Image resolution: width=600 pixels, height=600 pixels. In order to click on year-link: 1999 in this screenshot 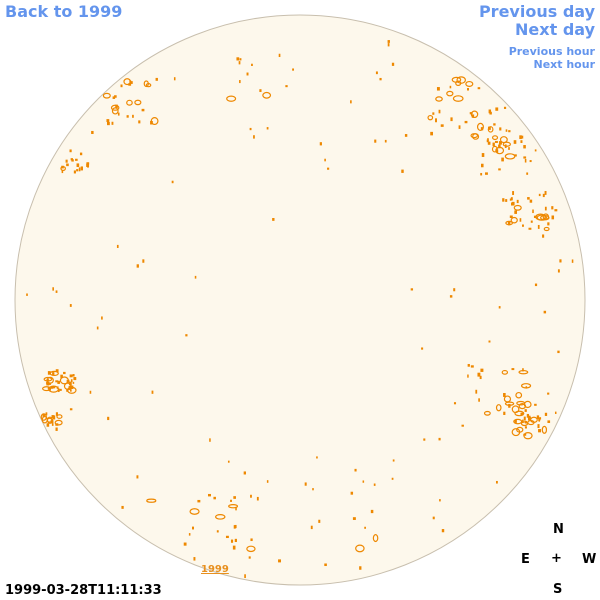, I will do `click(215, 569)`.